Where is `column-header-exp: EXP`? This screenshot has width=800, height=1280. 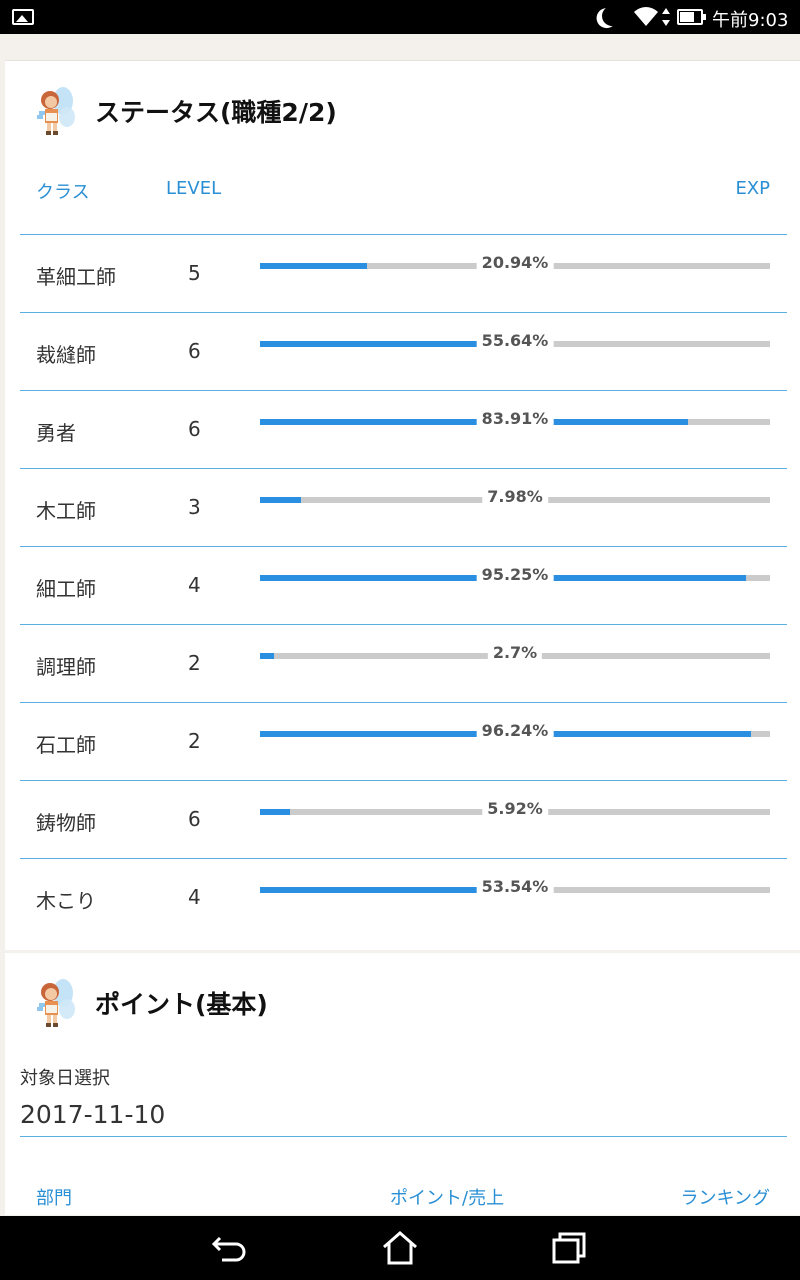
column-header-exp: EXP is located at coordinates (752, 188).